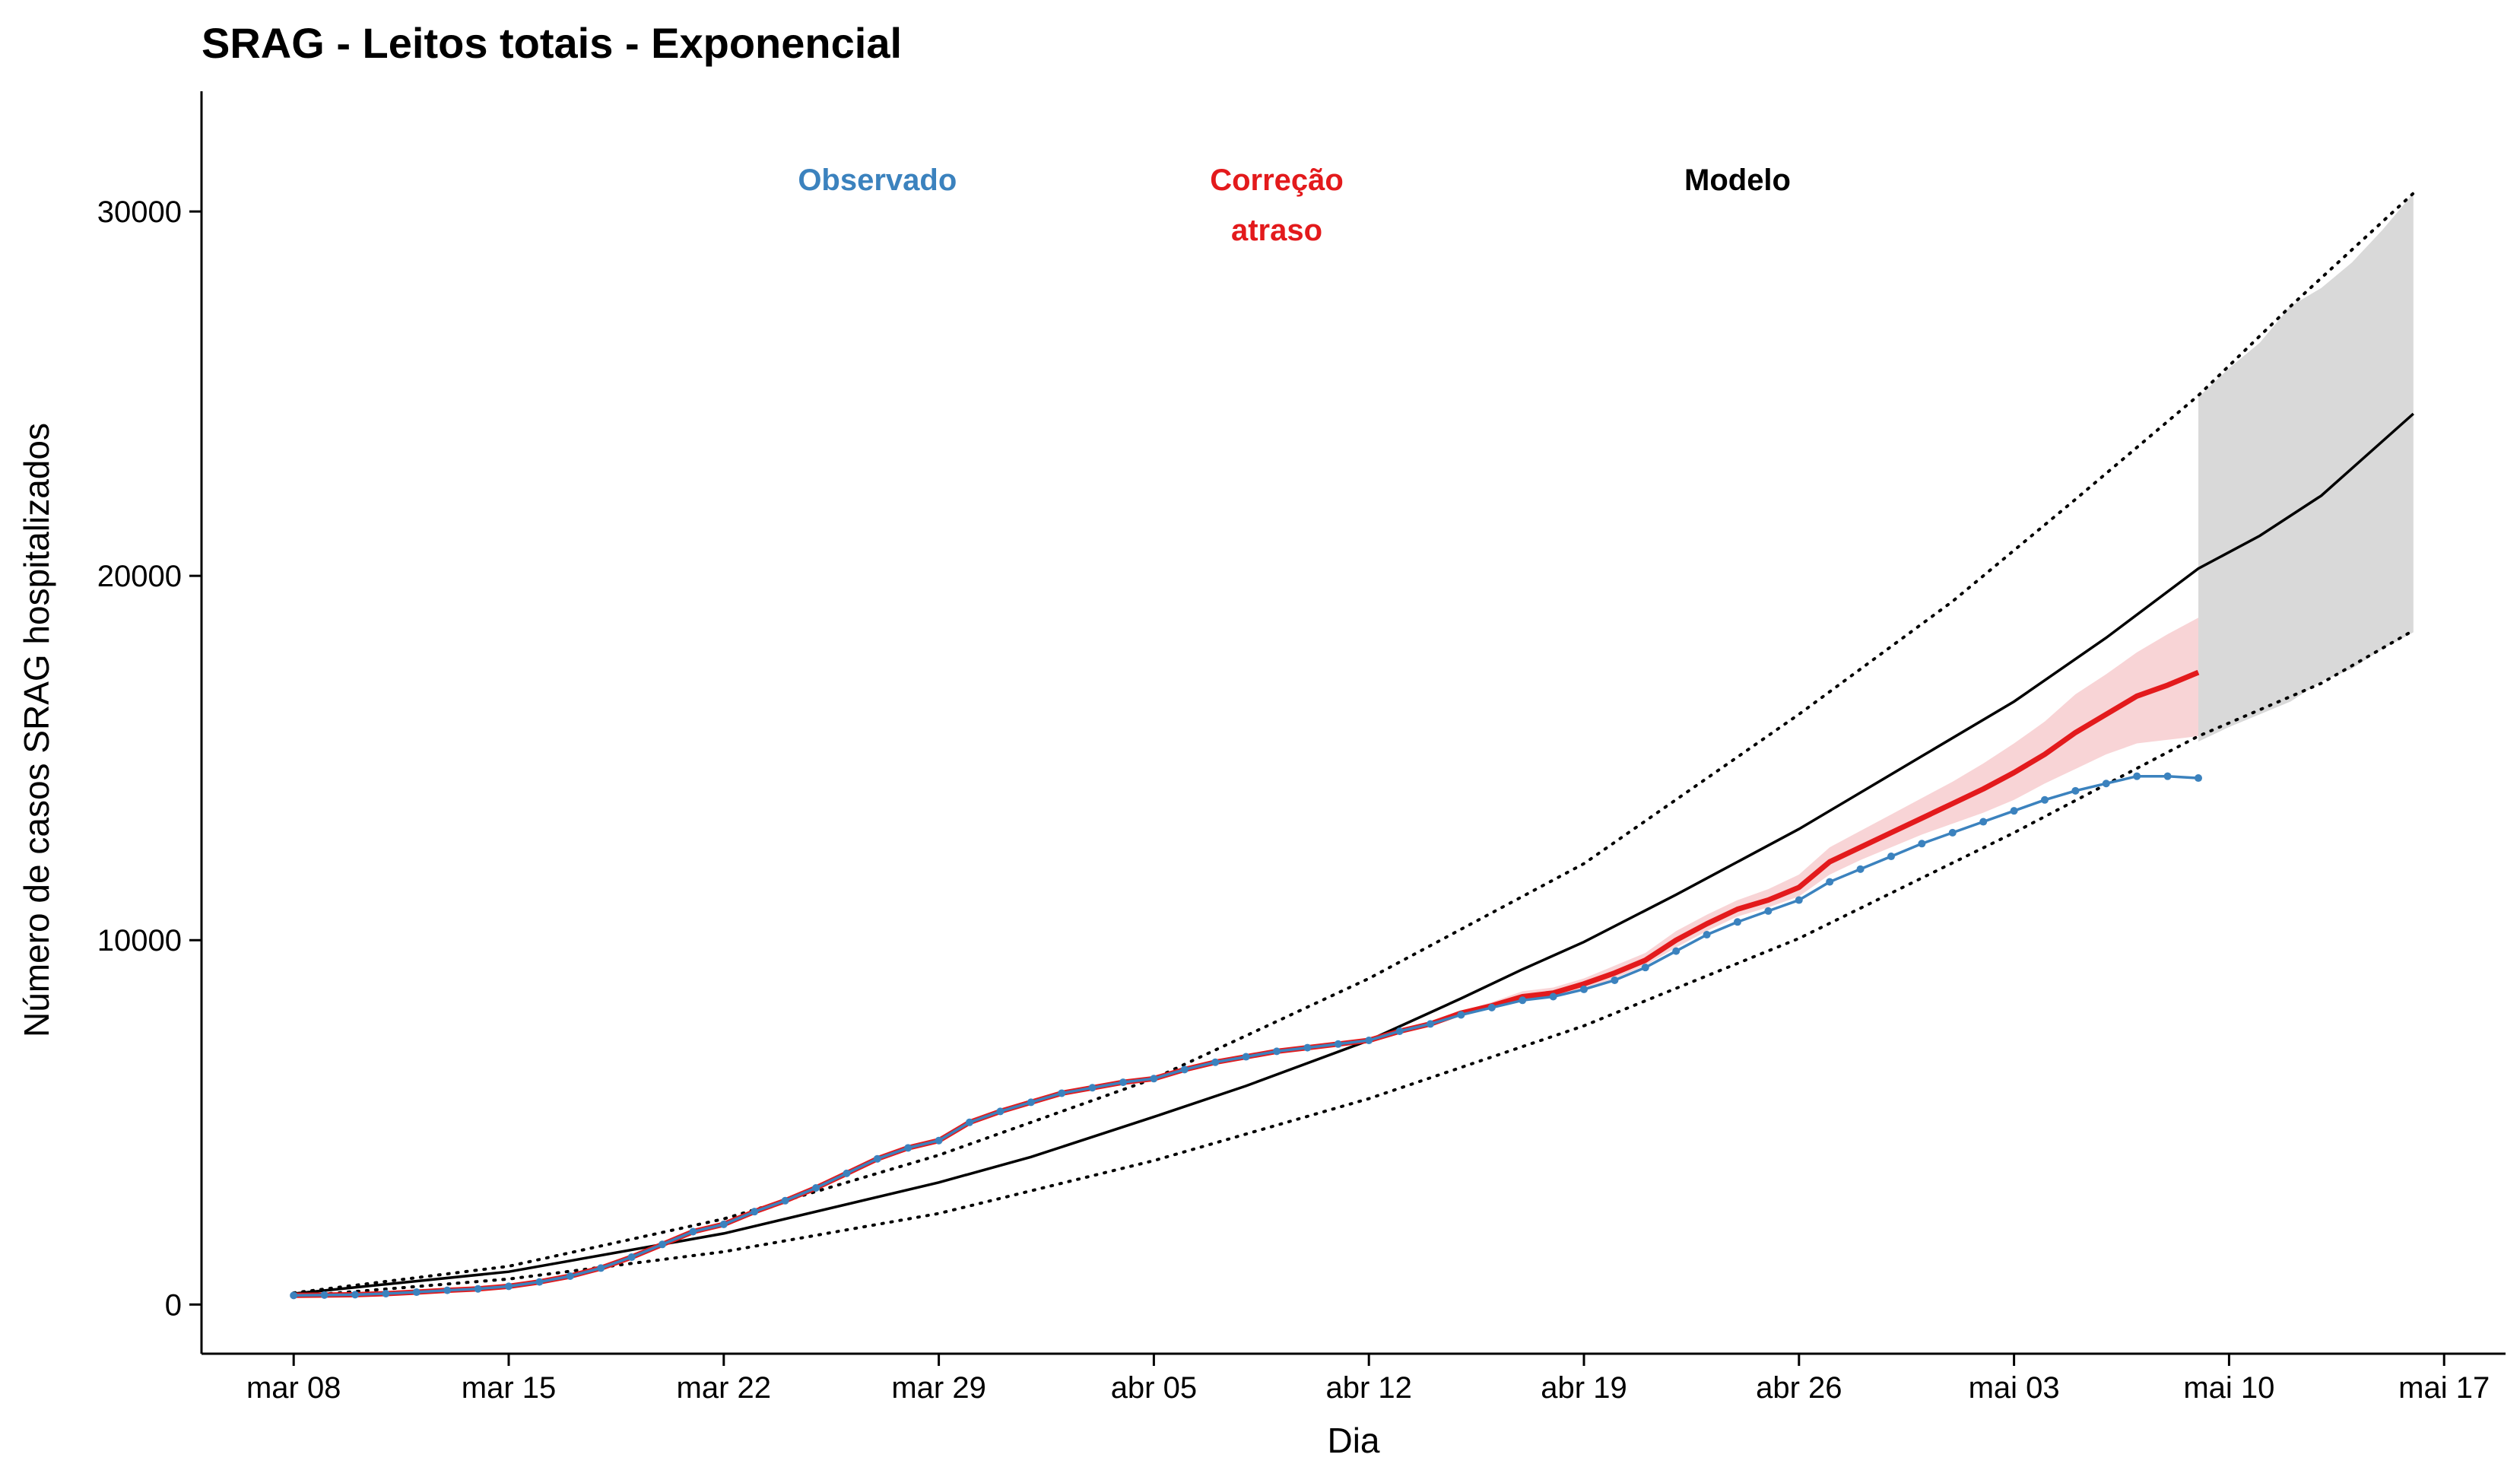 This screenshot has height=1483, width=2520. I want to click on x-tick-label: mai 03, so click(2014, 1388).